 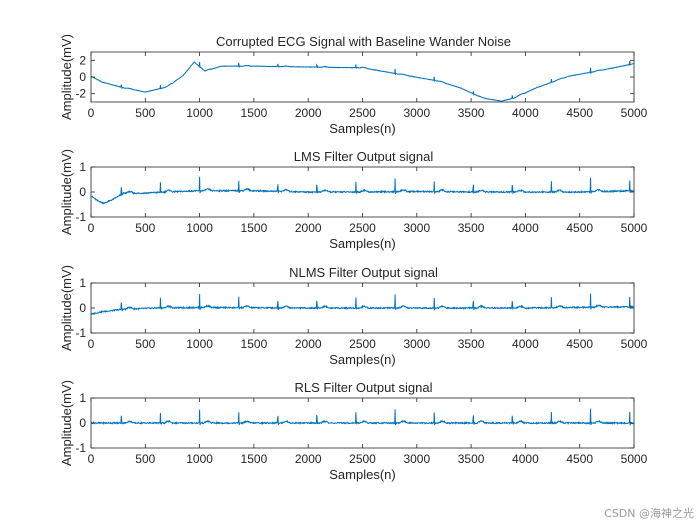 I want to click on chart-title: RLS Filter Output signal, so click(x=363, y=387).